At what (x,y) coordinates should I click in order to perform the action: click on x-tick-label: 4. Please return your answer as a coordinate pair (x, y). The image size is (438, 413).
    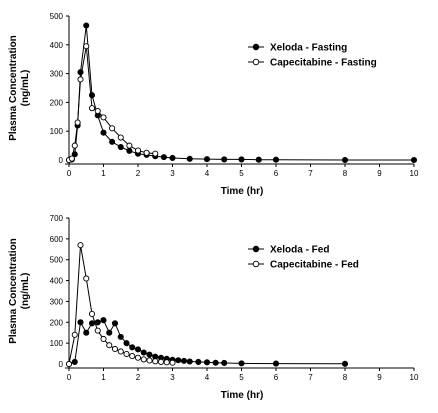
    Looking at the image, I should click on (207, 173).